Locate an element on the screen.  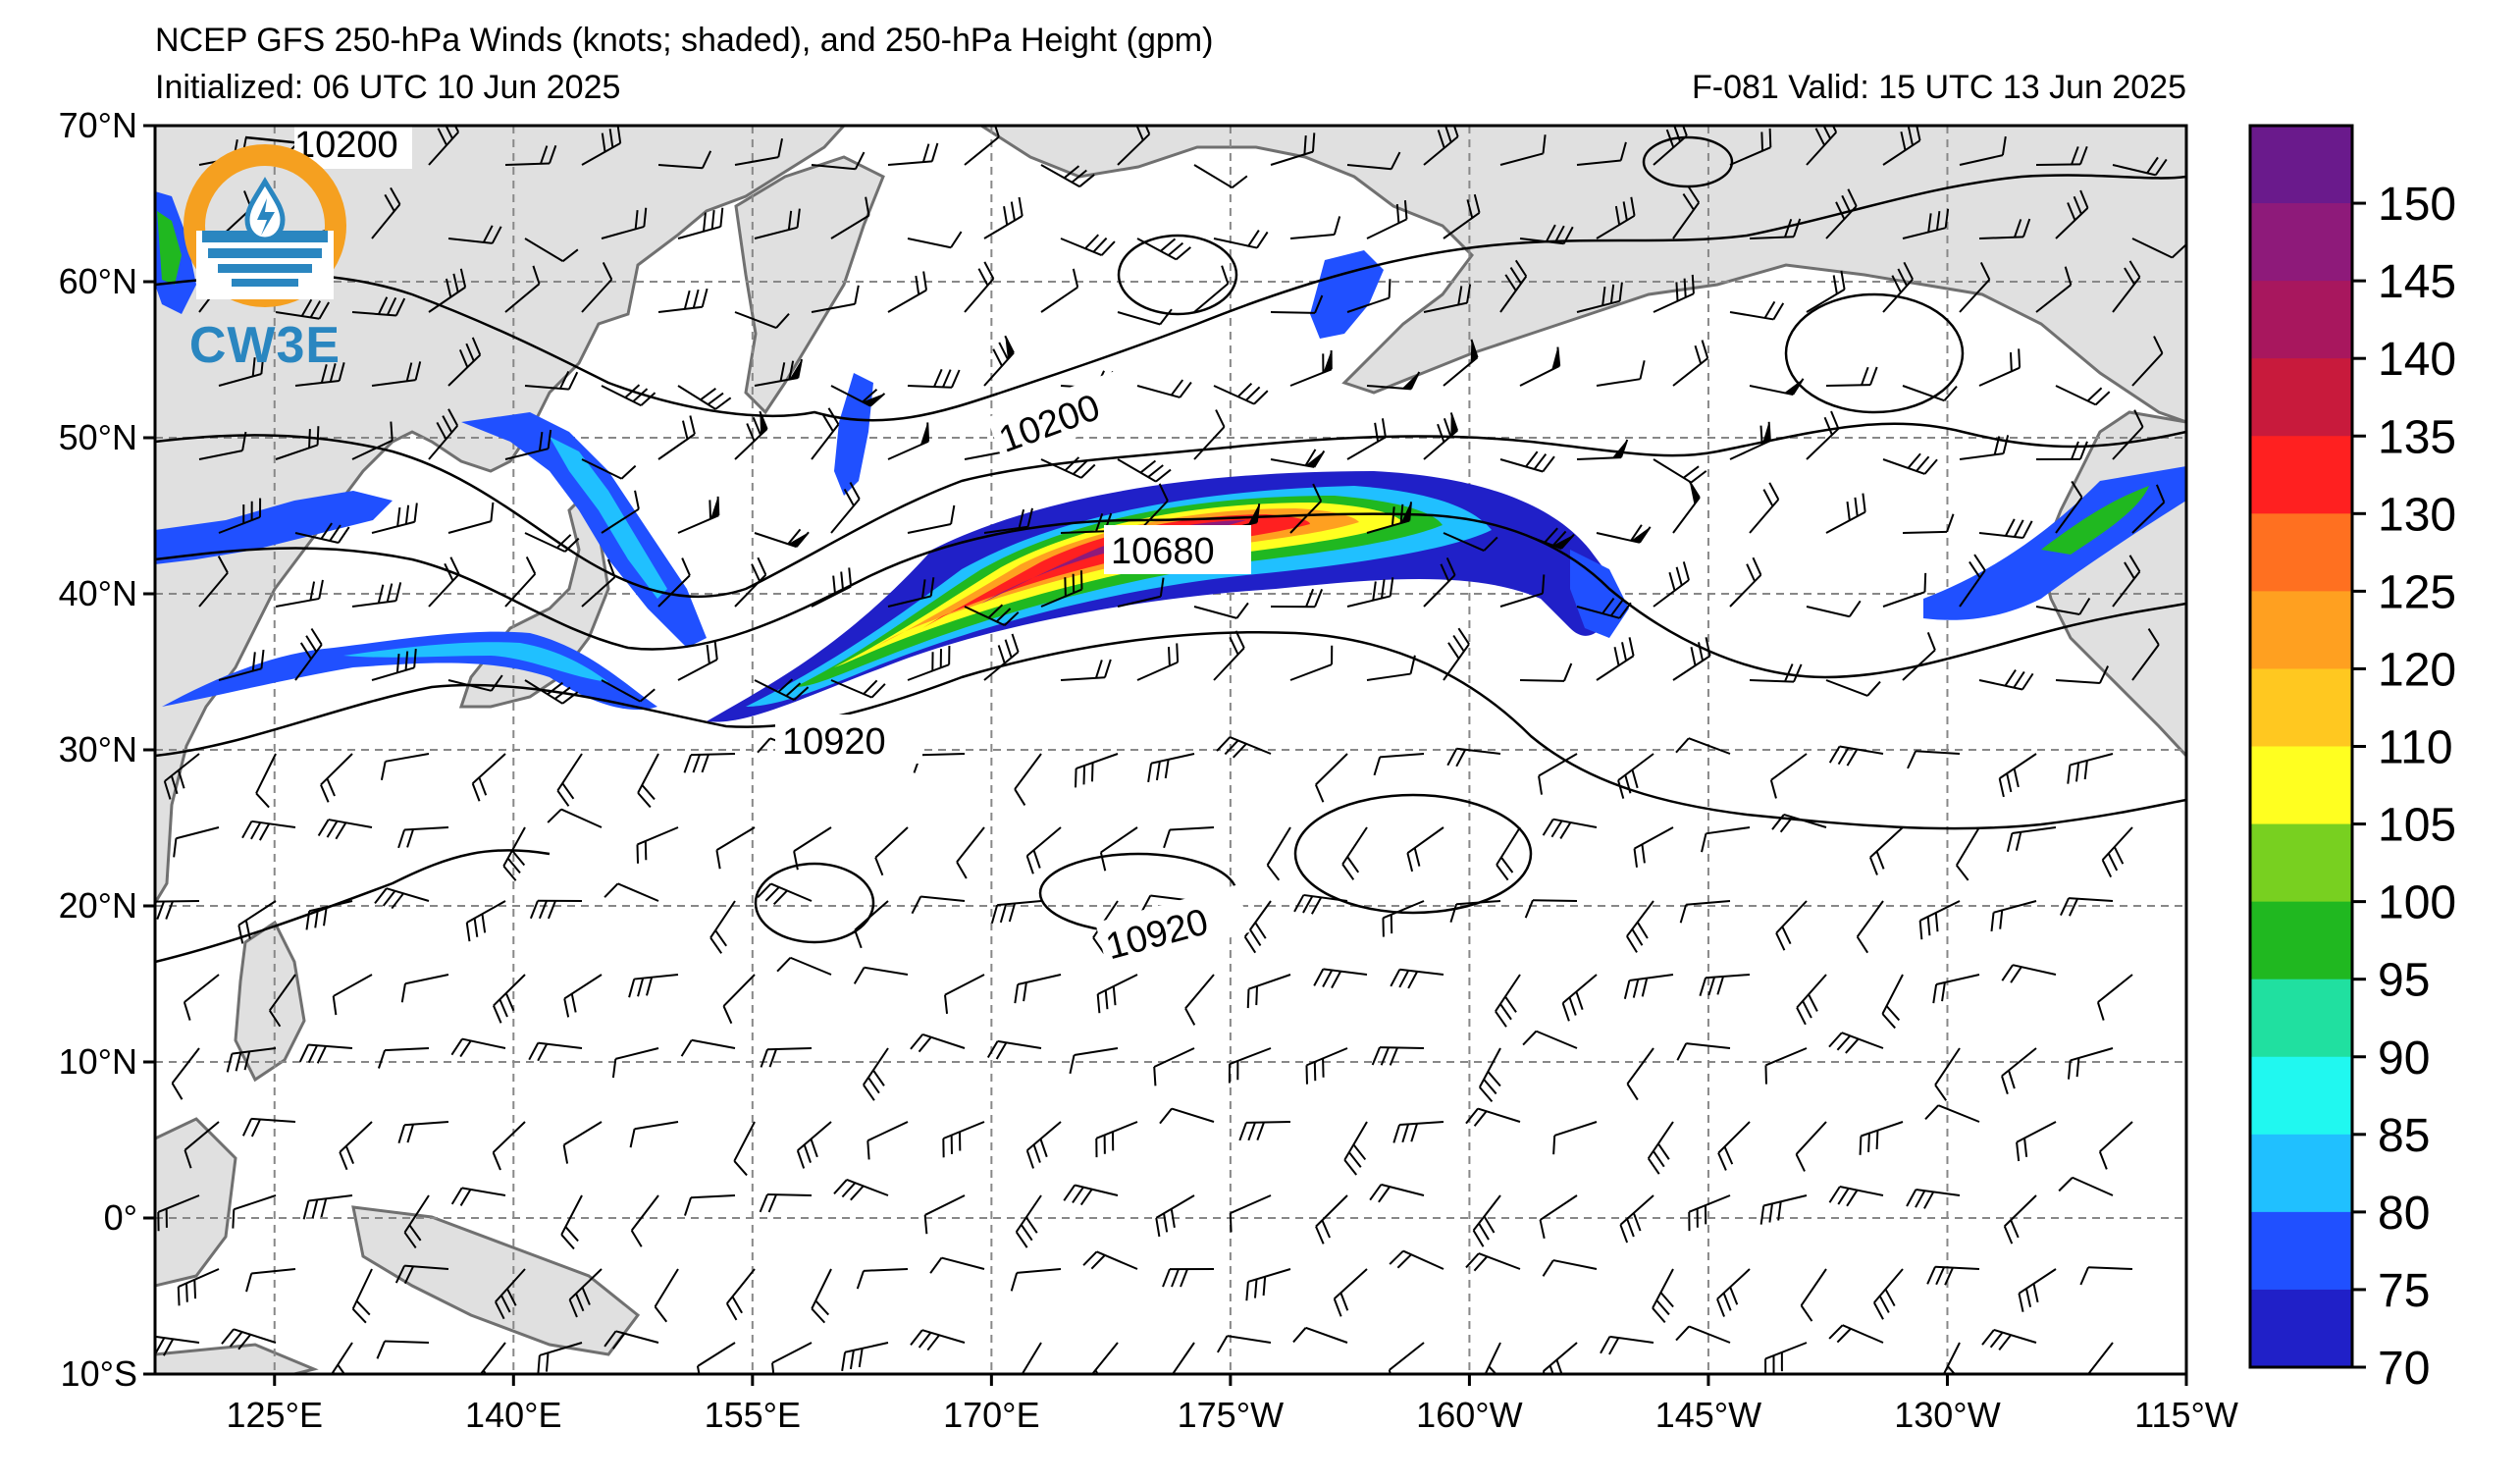
colorbar-label: 80 is located at coordinates (2404, 1214).